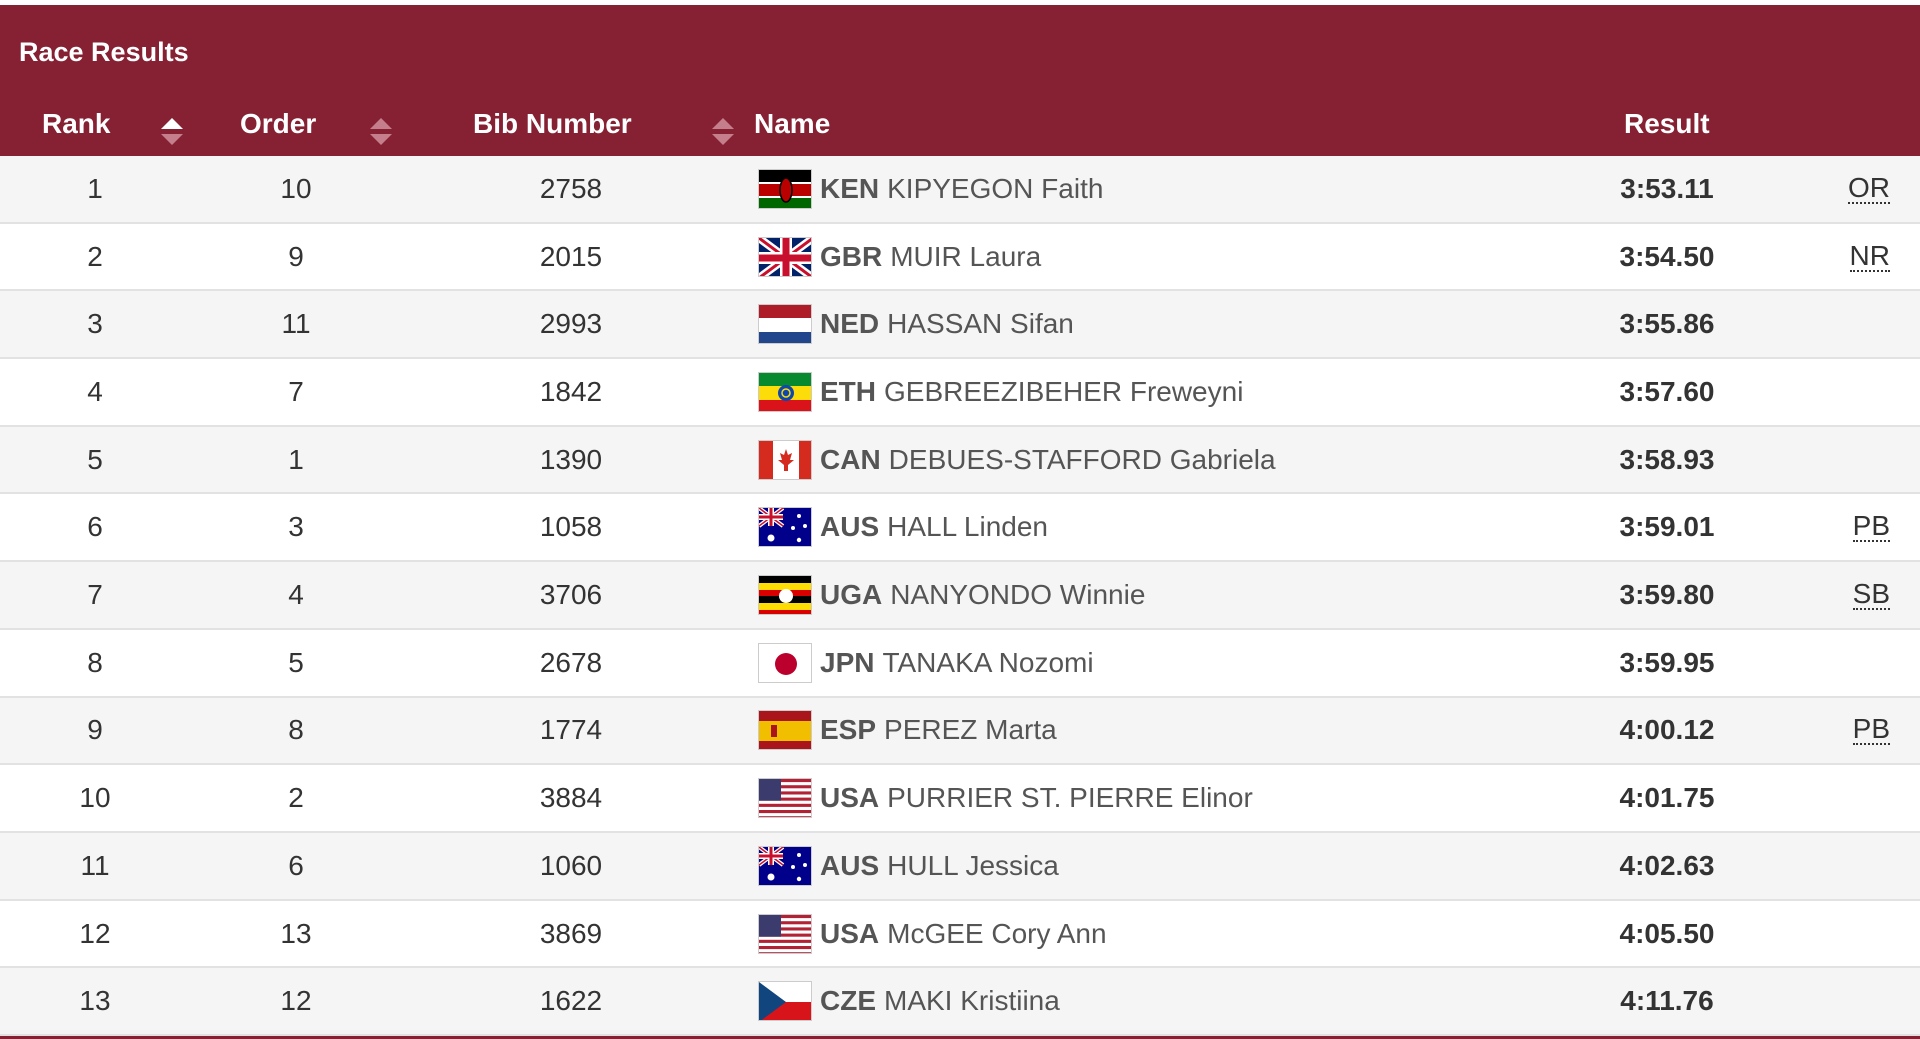  I want to click on record-badge: OR, so click(1869, 187).